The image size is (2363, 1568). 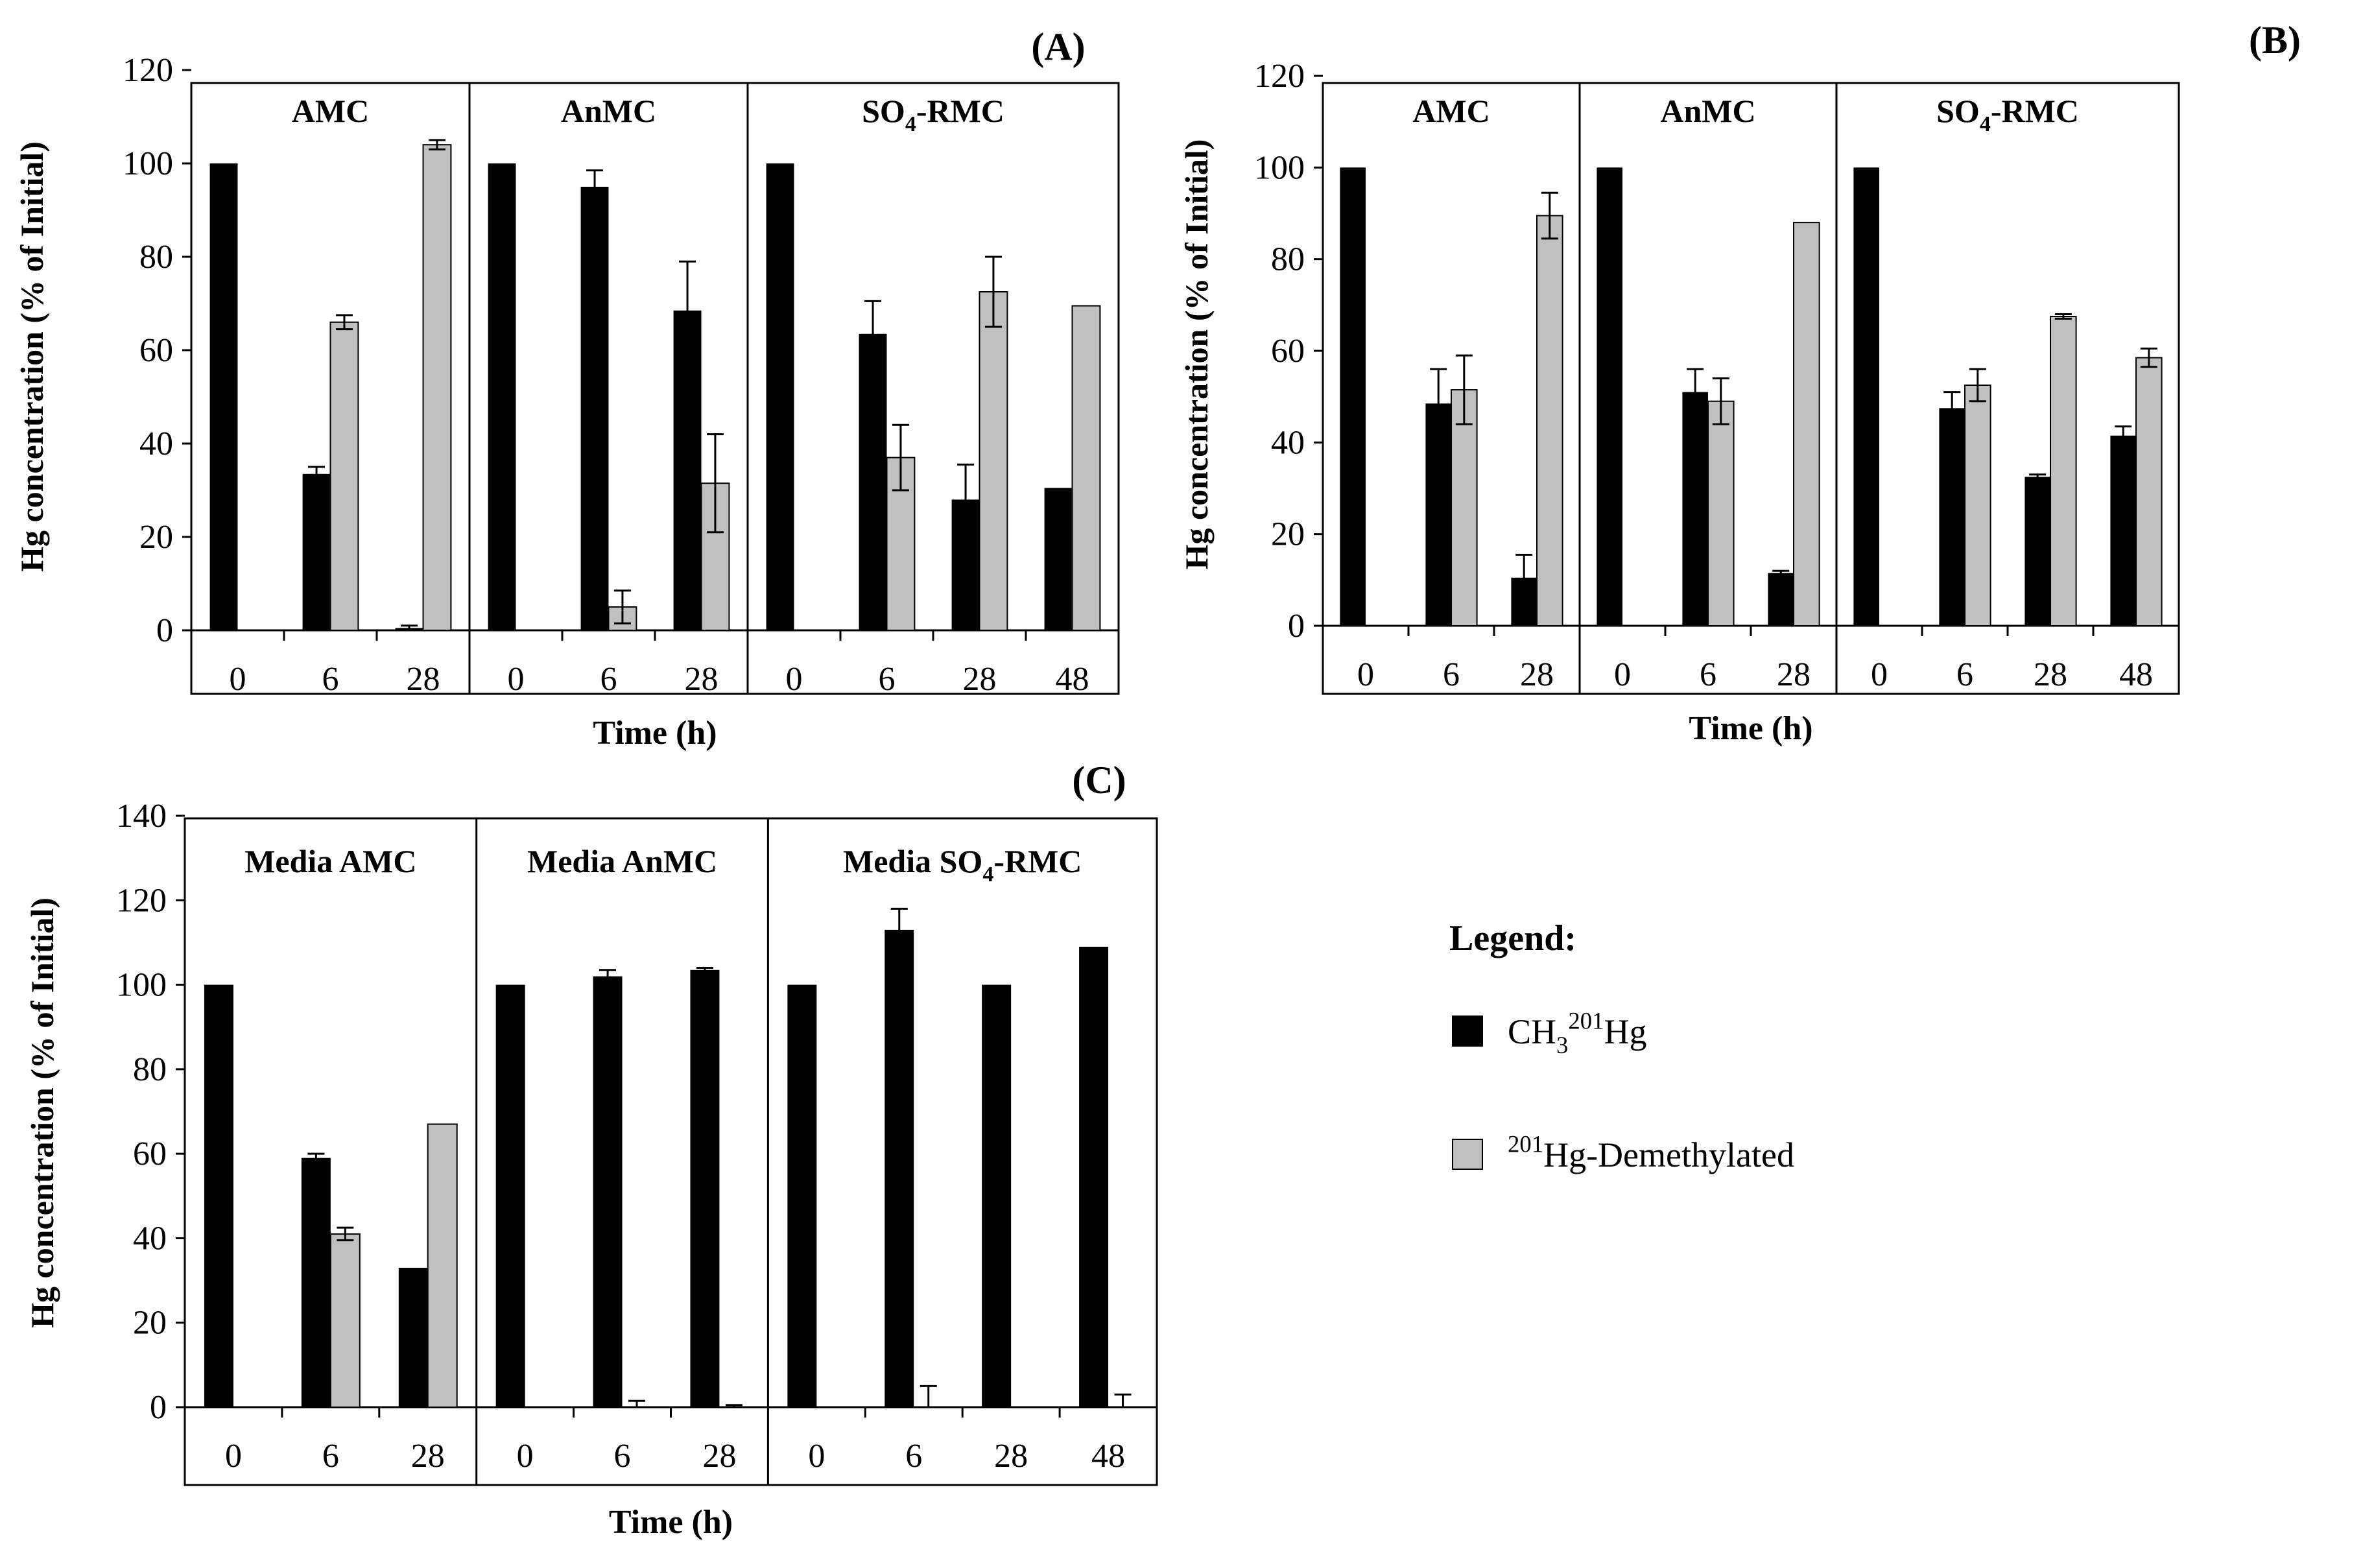 What do you see at coordinates (1707, 111) in the screenshot?
I see `group-label: AnMC` at bounding box center [1707, 111].